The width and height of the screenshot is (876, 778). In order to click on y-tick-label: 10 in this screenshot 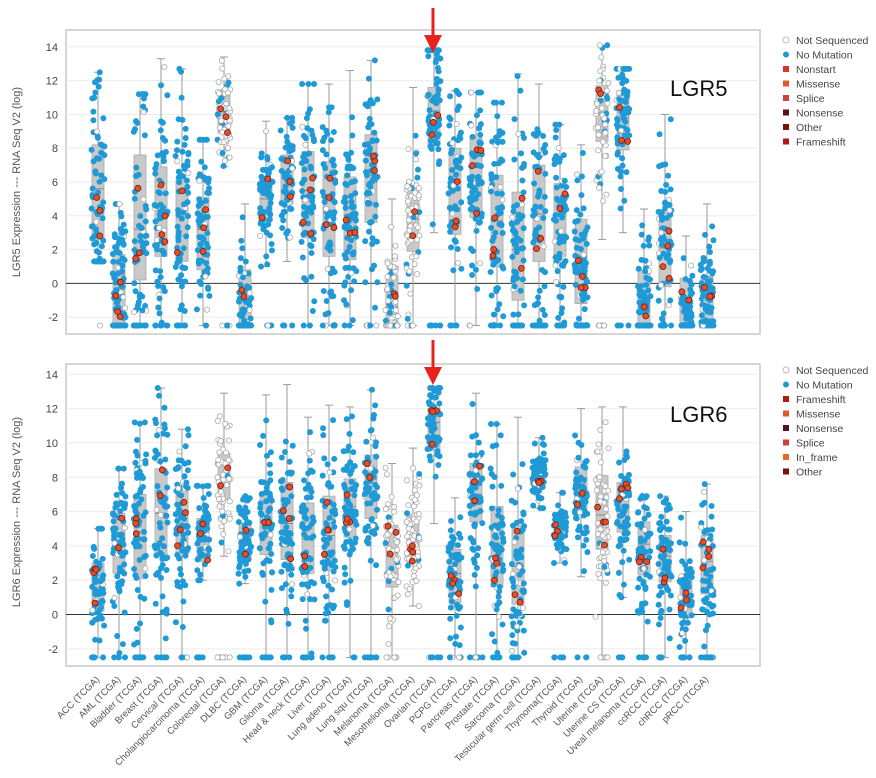, I will do `click(52, 115)`.